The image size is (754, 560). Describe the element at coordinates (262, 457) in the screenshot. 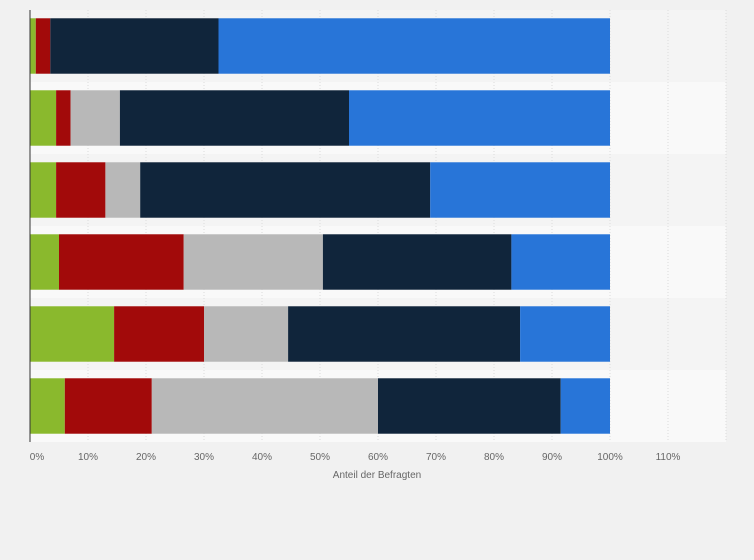

I see `x-tick-label: 40%` at that location.